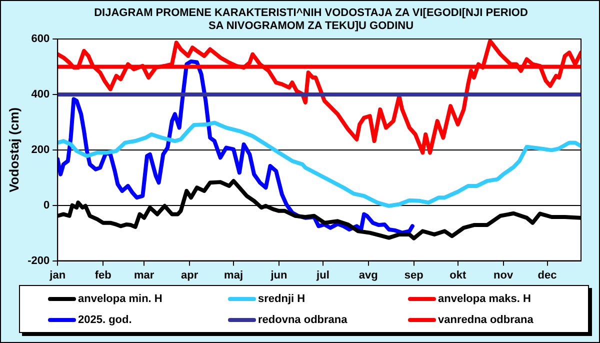 This screenshot has height=343, width=600. Describe the element at coordinates (144, 275) in the screenshot. I see `x-tick-label: mar` at that location.